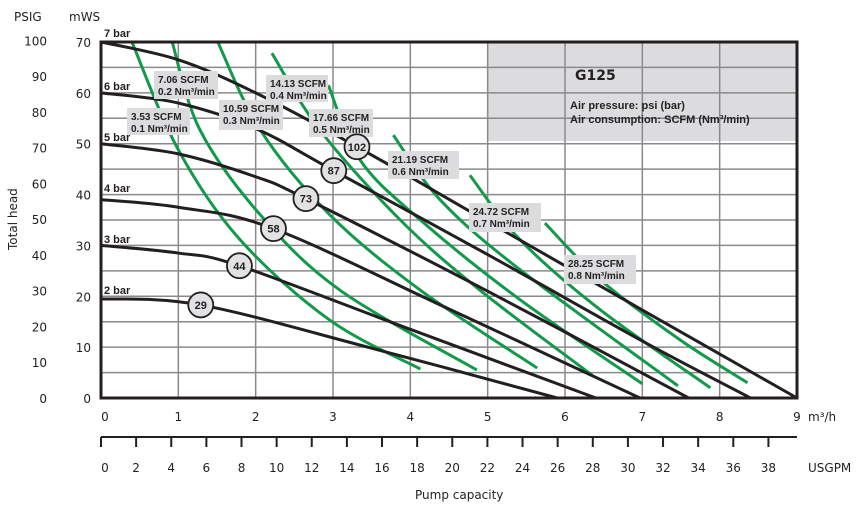 This screenshot has height=513, width=859. I want to click on pressure-label: 3 bar, so click(117, 240).